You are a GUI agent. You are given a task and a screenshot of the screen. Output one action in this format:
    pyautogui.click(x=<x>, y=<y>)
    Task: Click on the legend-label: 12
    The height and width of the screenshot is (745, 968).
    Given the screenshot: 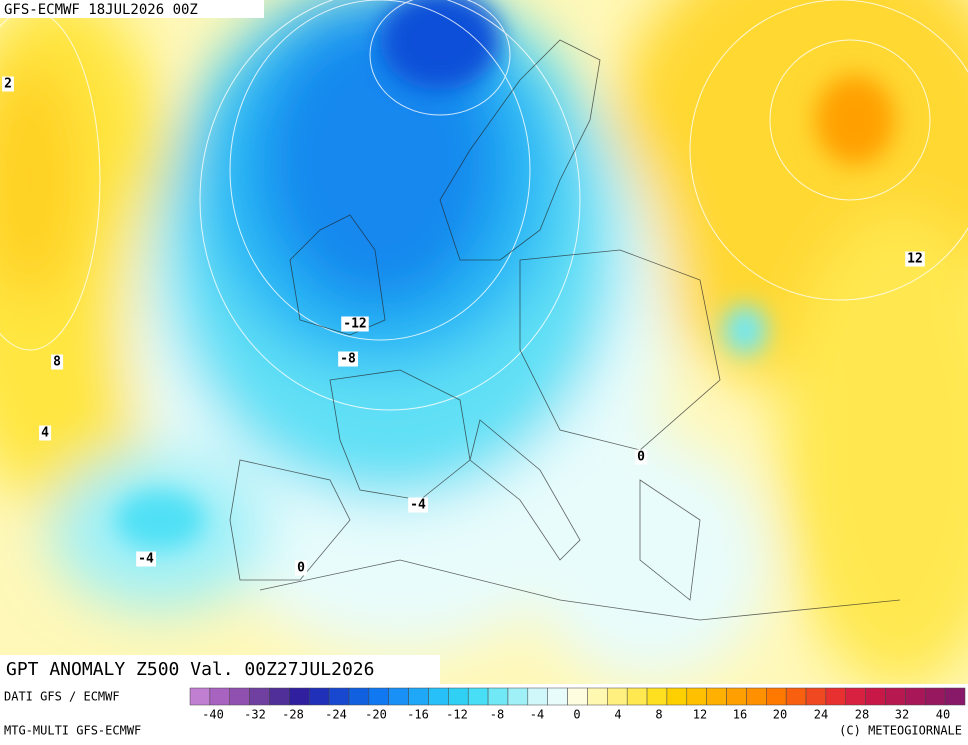 What is the action you would take?
    pyautogui.click(x=700, y=715)
    